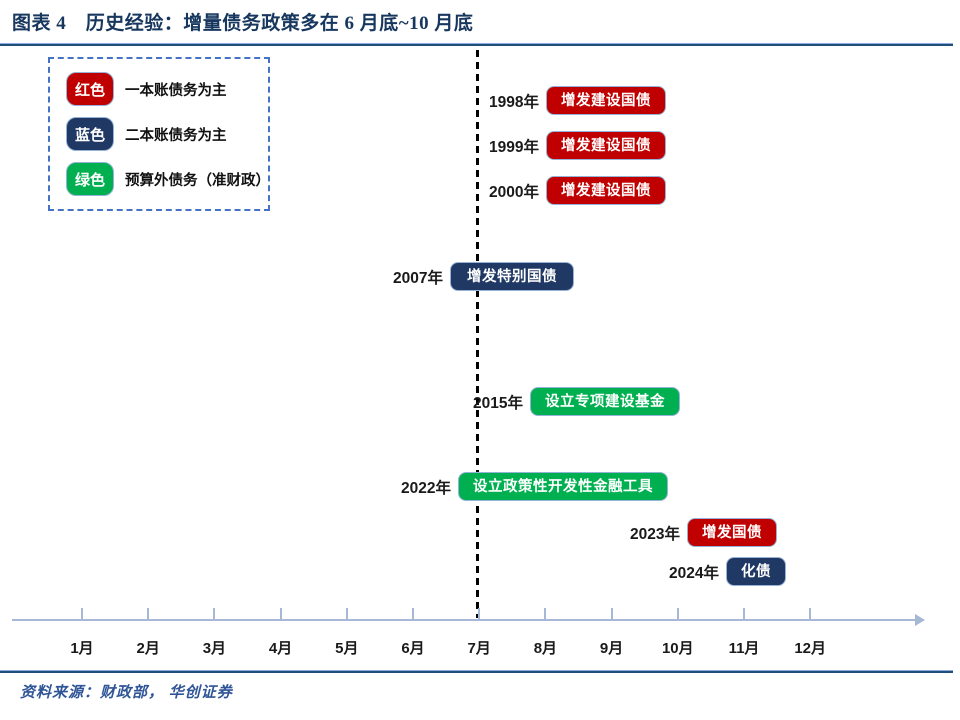  Describe the element at coordinates (545, 648) in the screenshot. I see `month-label: 8月` at that location.